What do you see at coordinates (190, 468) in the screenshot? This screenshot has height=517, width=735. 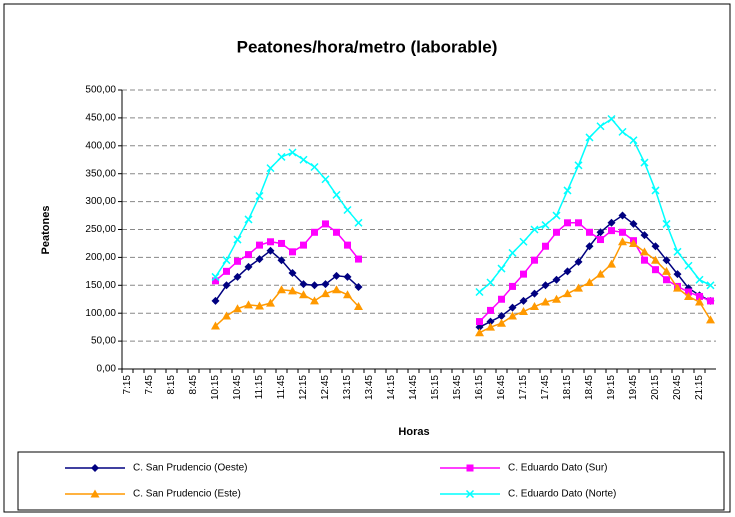 I see `legend-label: C. San Prudencio (Oeste)` at bounding box center [190, 468].